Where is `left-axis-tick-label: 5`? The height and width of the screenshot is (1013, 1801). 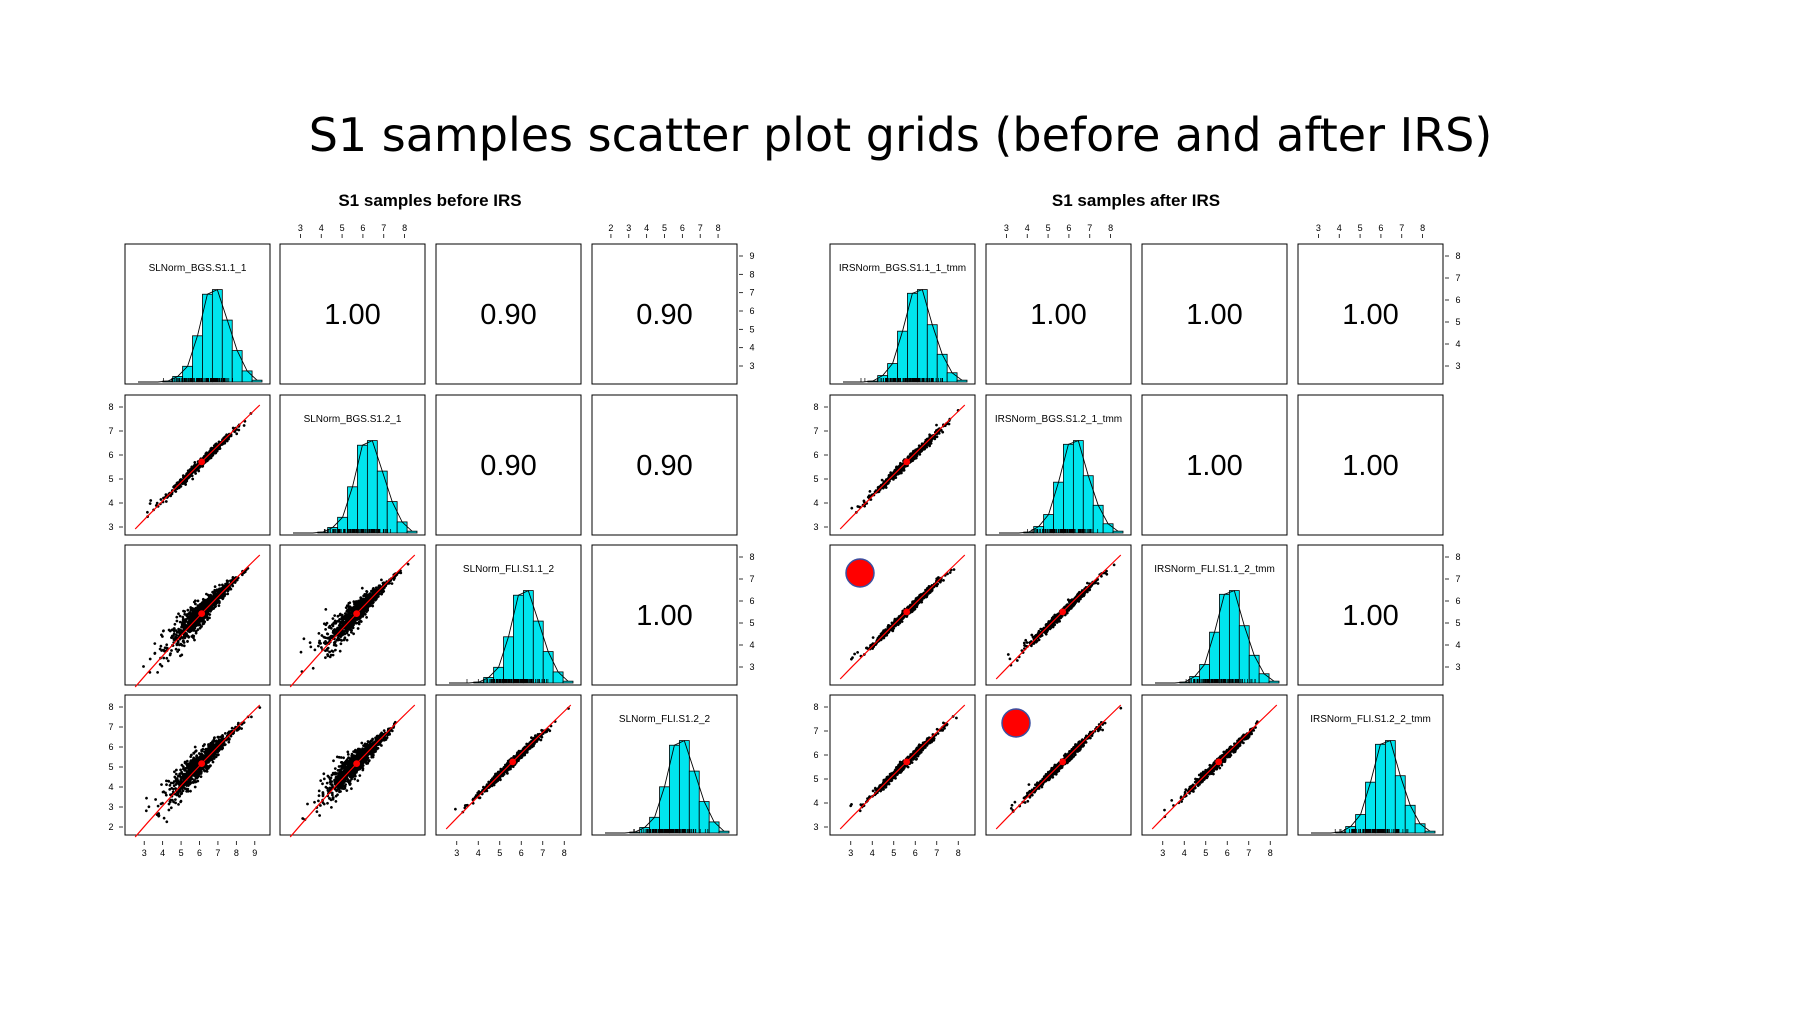 left-axis-tick-label: 5 is located at coordinates (110, 767).